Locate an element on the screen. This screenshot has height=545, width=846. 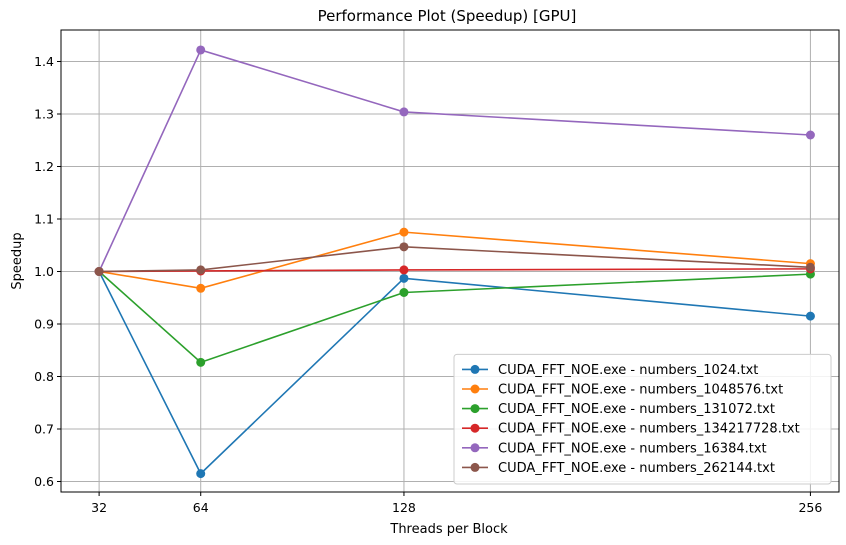
legend-item: CUDA_FFT_NOE.exe - numbers_262144.txt is located at coordinates (618, 468).